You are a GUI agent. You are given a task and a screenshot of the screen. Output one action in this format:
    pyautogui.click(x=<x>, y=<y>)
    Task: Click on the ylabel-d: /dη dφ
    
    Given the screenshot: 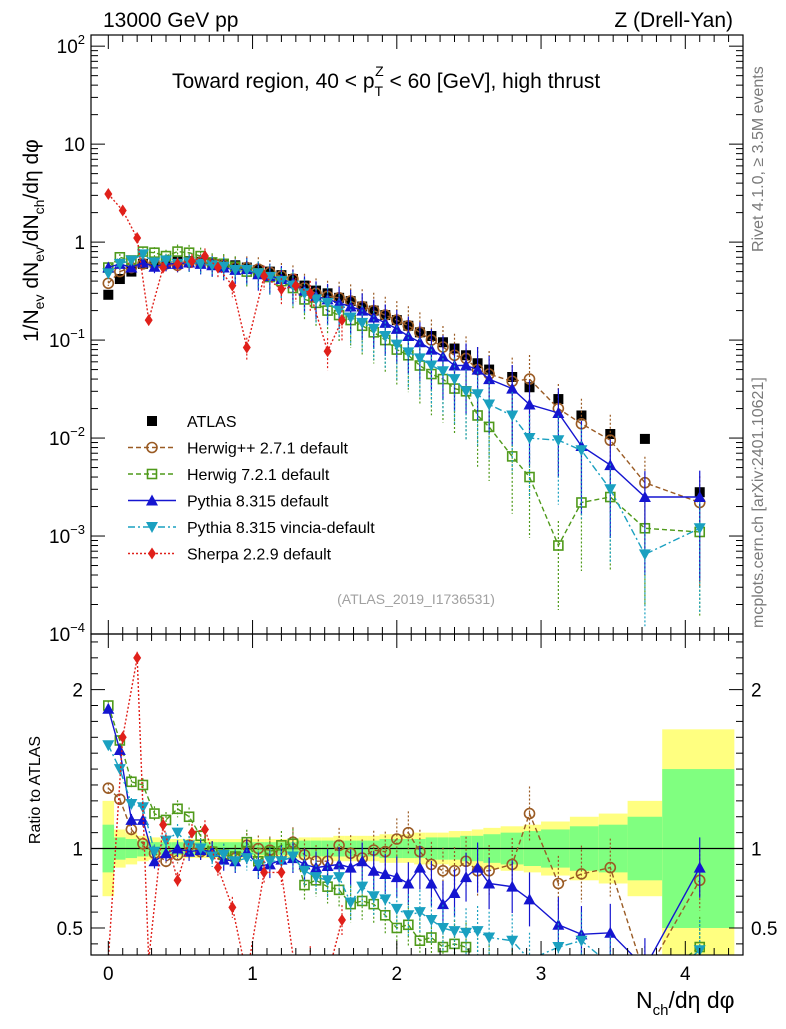 What is the action you would take?
    pyautogui.click(x=31, y=169)
    